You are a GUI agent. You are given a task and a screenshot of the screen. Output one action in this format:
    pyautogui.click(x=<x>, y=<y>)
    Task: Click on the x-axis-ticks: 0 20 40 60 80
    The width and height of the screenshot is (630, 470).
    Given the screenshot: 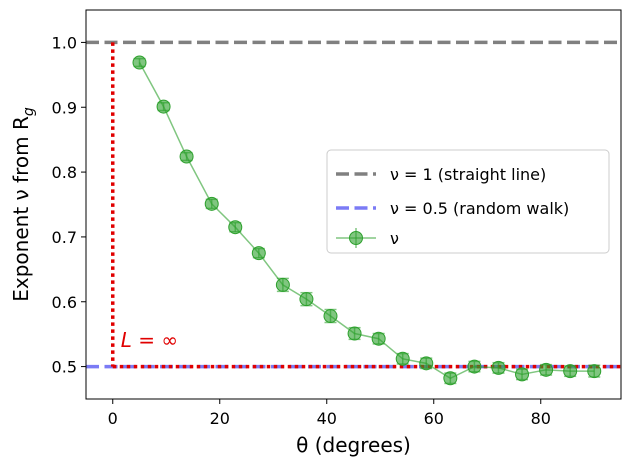 What is the action you would take?
    pyautogui.click(x=329, y=413)
    